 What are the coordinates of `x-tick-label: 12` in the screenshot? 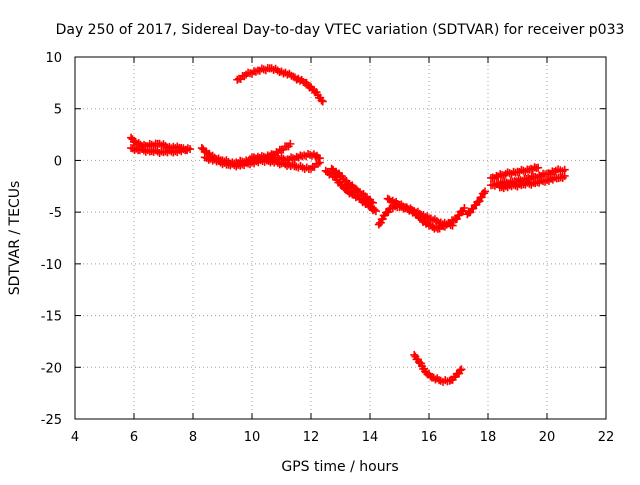 It's located at (311, 437).